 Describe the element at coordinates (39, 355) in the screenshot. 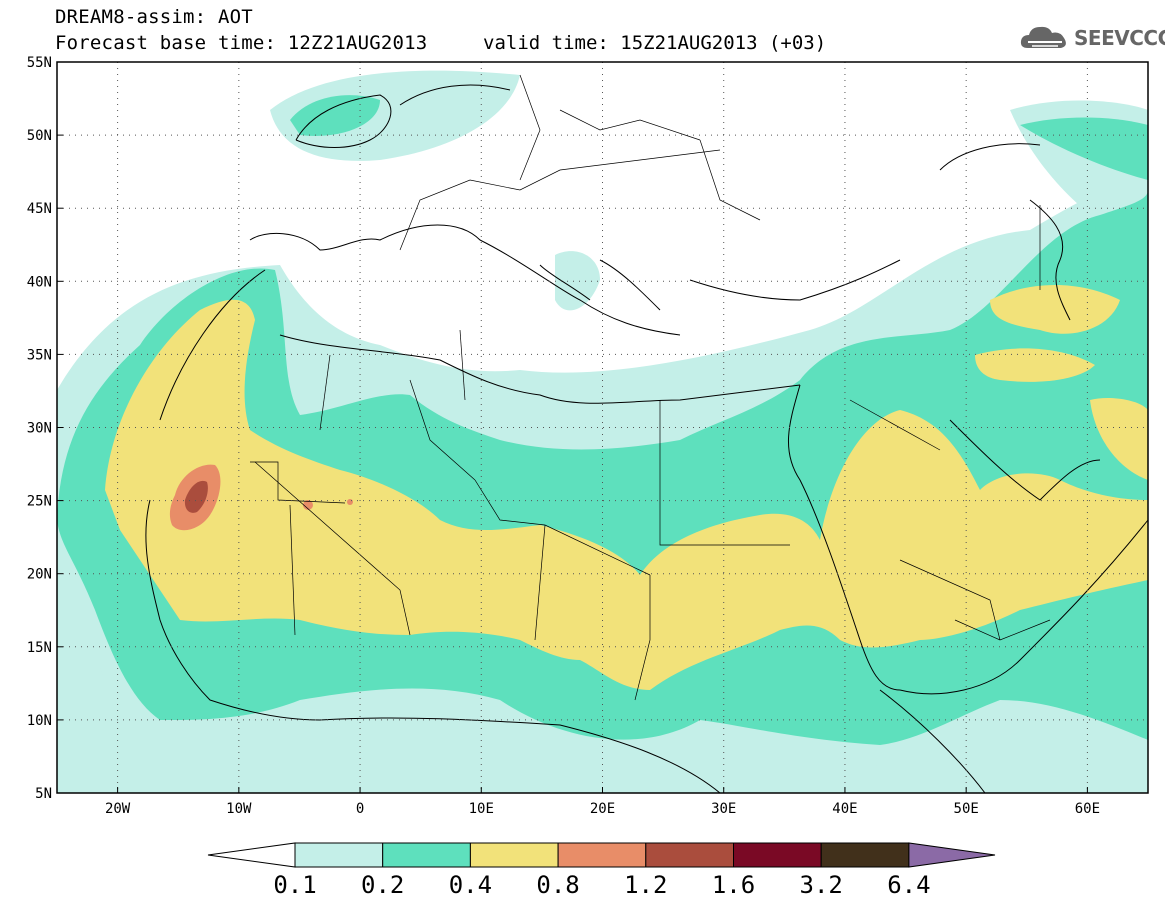

I see `lat-label: 35N` at that location.